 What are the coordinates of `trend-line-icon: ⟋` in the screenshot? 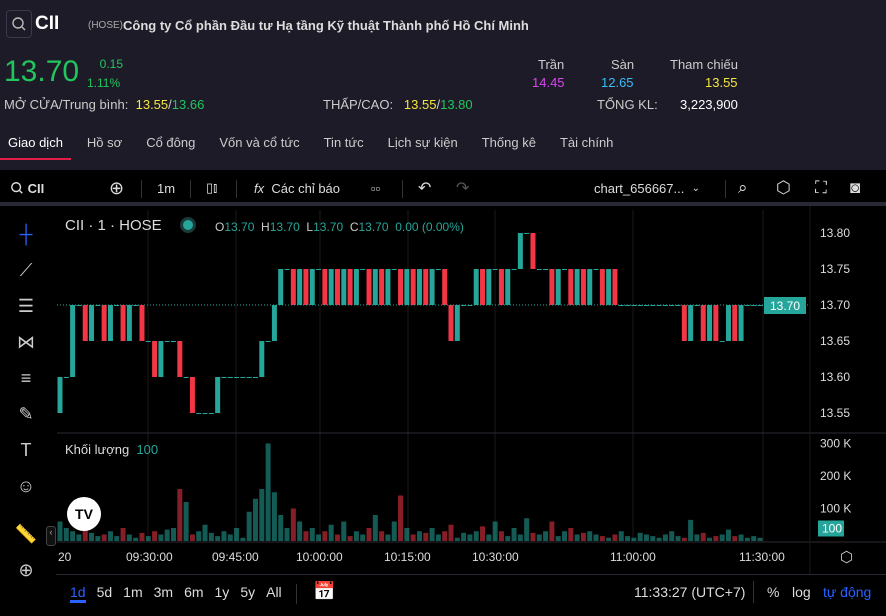 It's located at (26, 270).